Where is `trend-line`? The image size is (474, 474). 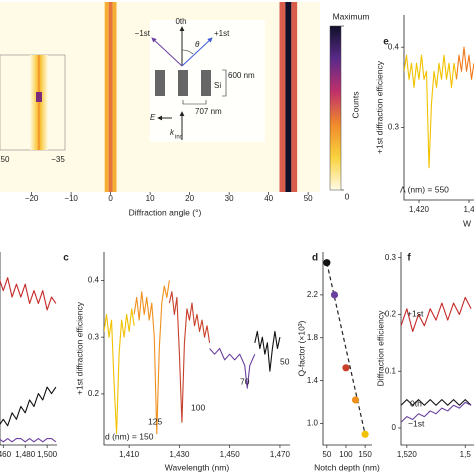 trend-line is located at coordinates (346, 348).